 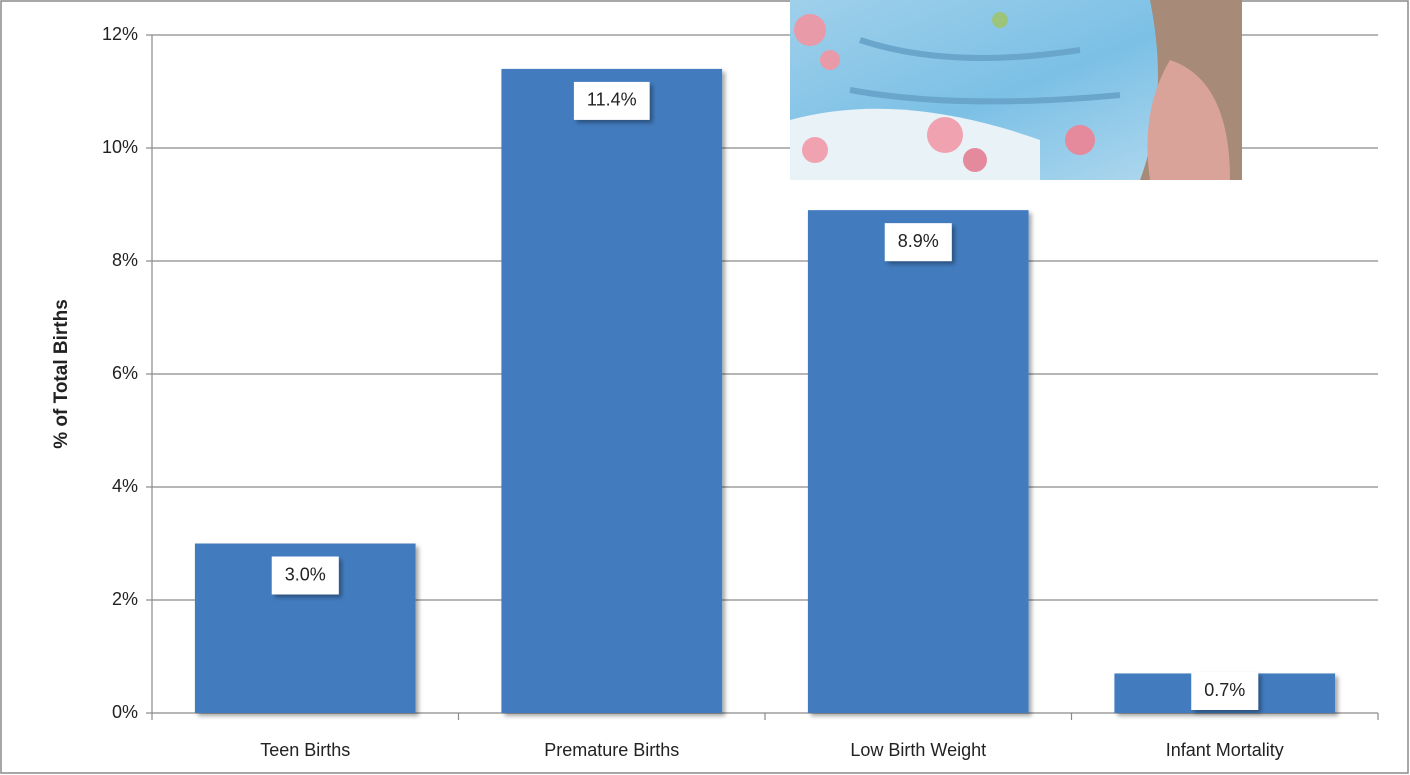 I want to click on data-label: 0.7%, so click(x=1224, y=690).